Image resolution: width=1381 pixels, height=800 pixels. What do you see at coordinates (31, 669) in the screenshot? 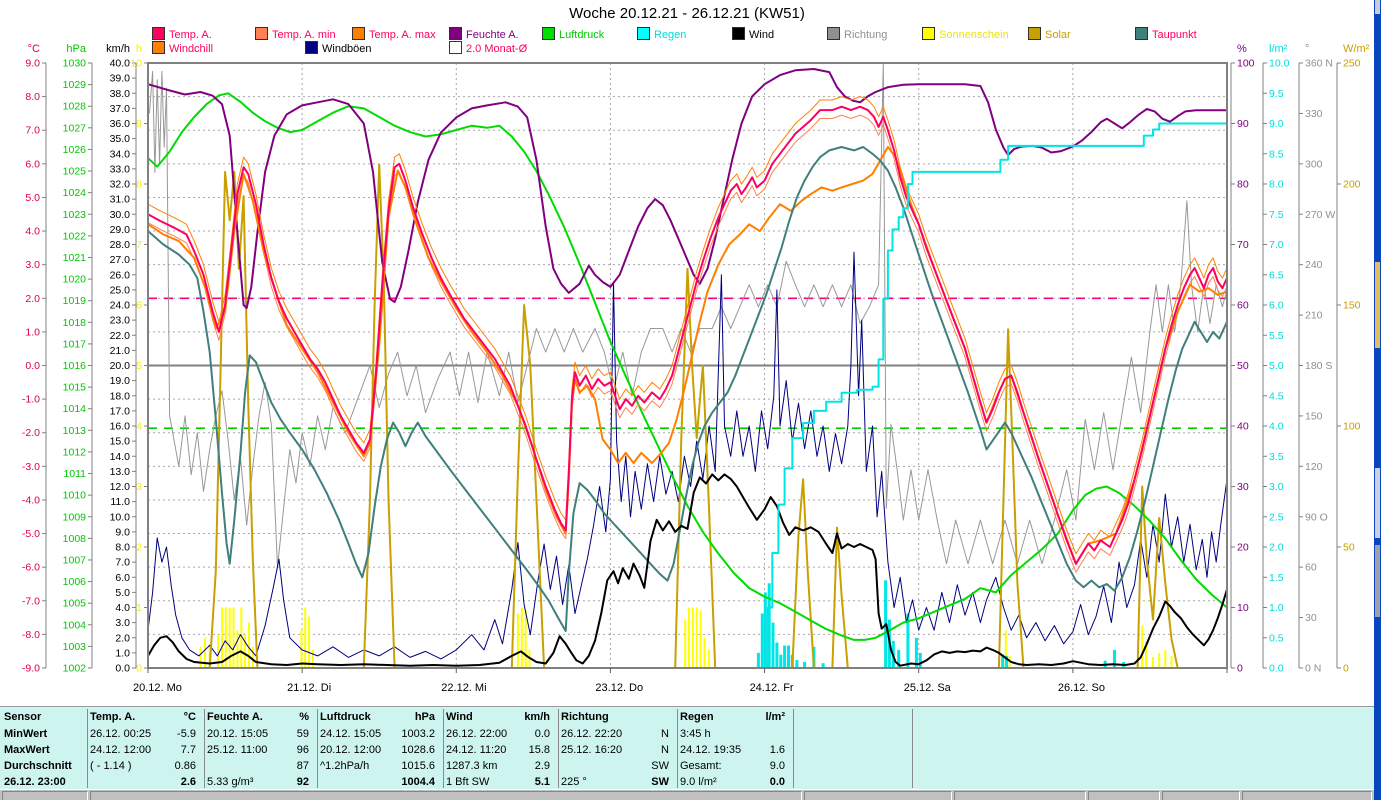
I see `svg-text: -9.0` at bounding box center [31, 669].